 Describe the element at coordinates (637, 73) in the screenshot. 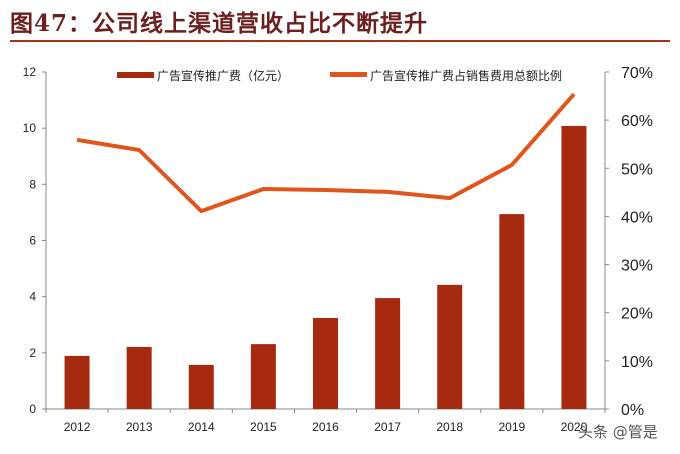

I see `right-tick-label: 70%` at that location.